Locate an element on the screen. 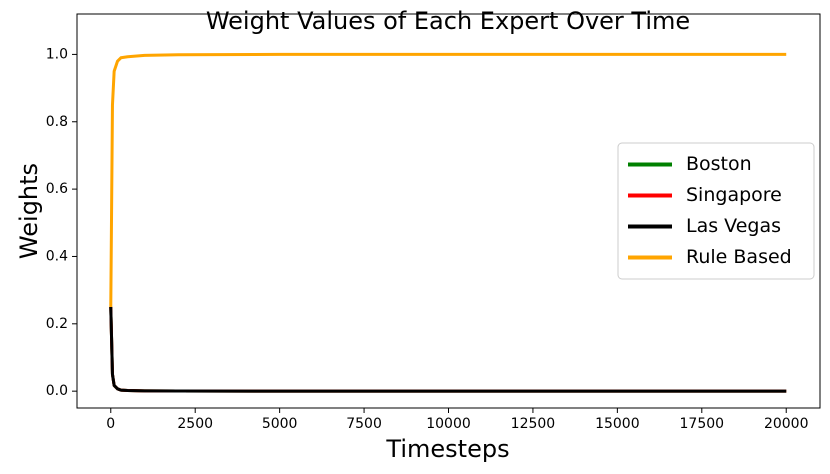  legend-box is located at coordinates (716, 211).